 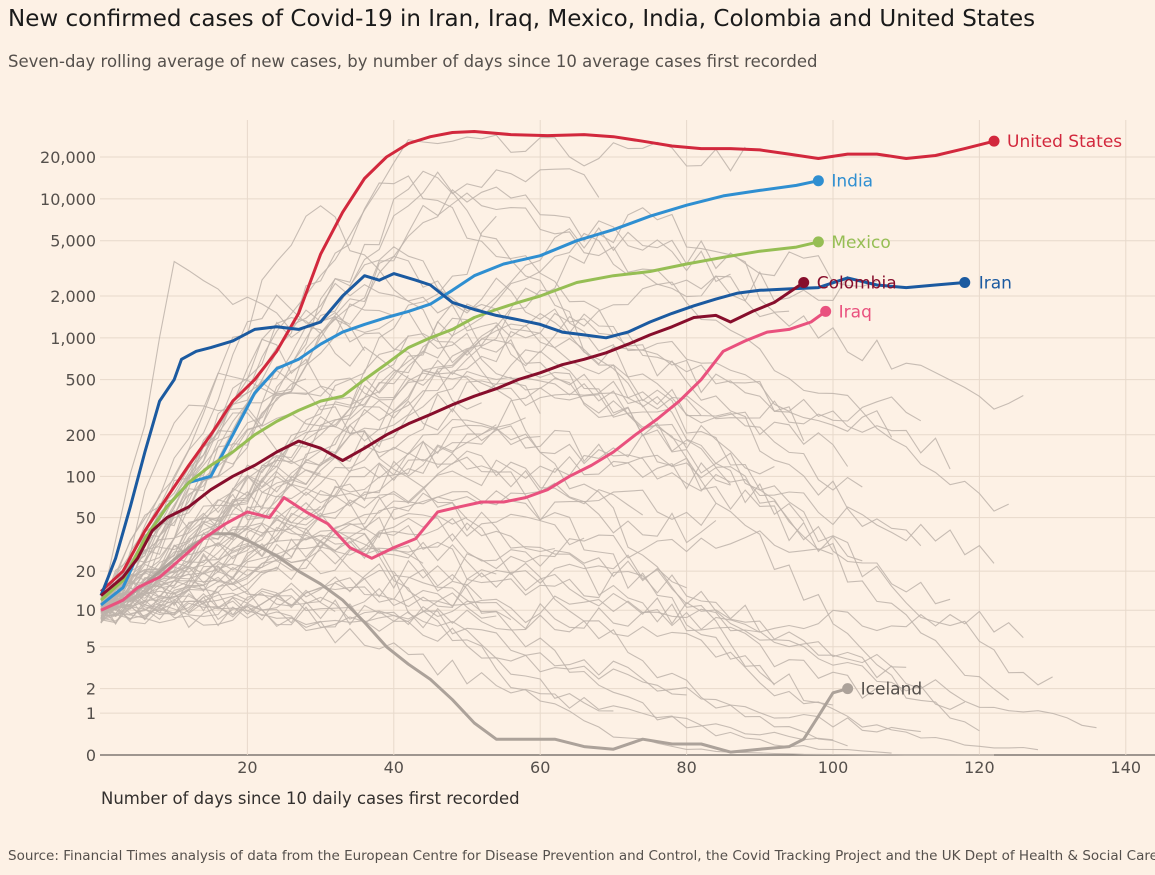 What do you see at coordinates (91, 755) in the screenshot?
I see `y-tick-label: 0` at bounding box center [91, 755].